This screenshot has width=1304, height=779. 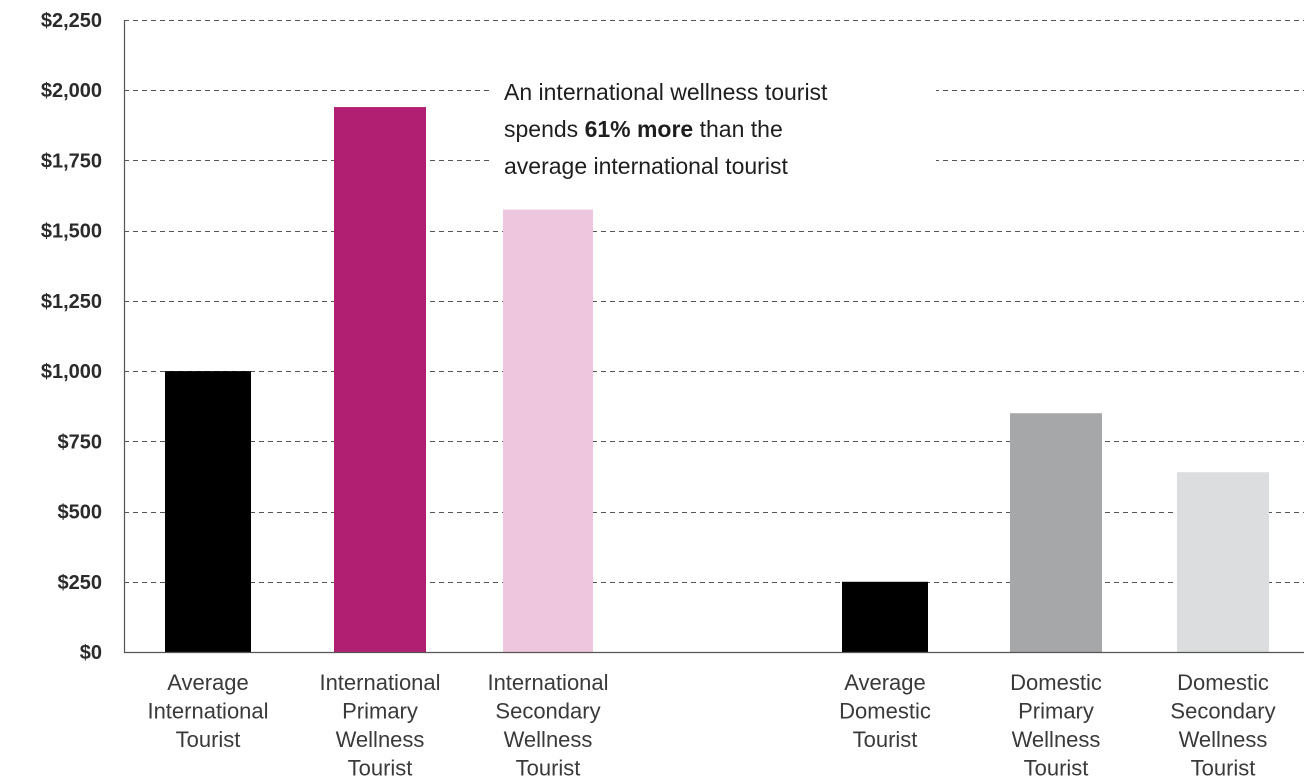 I want to click on annotation-line-2: spends 61% more than the, so click(x=714, y=129).